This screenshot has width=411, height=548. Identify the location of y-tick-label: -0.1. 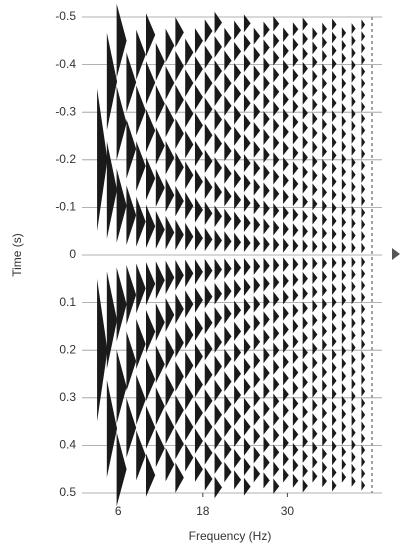
(65, 207).